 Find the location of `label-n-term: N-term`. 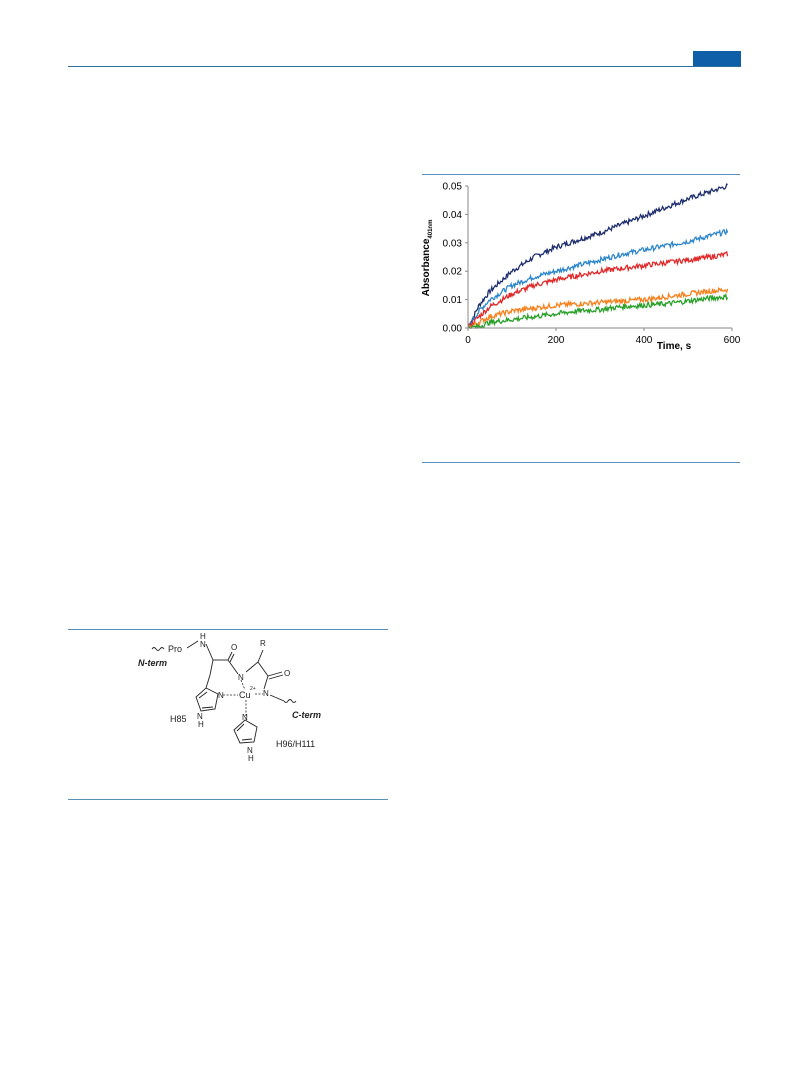

label-n-term: N-term is located at coordinates (152, 663).